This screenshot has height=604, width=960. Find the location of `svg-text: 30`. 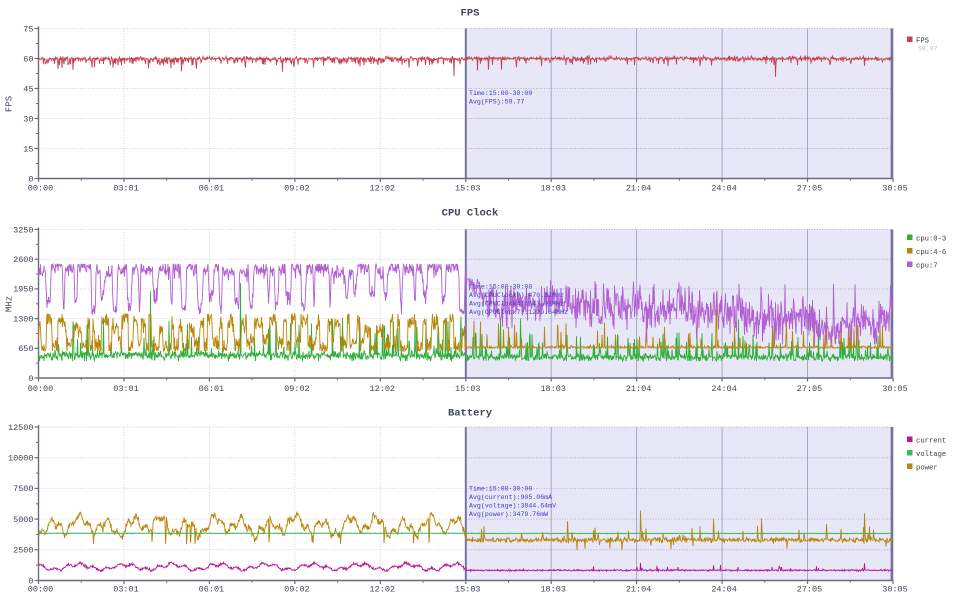

svg-text: 30 is located at coordinates (28, 119).